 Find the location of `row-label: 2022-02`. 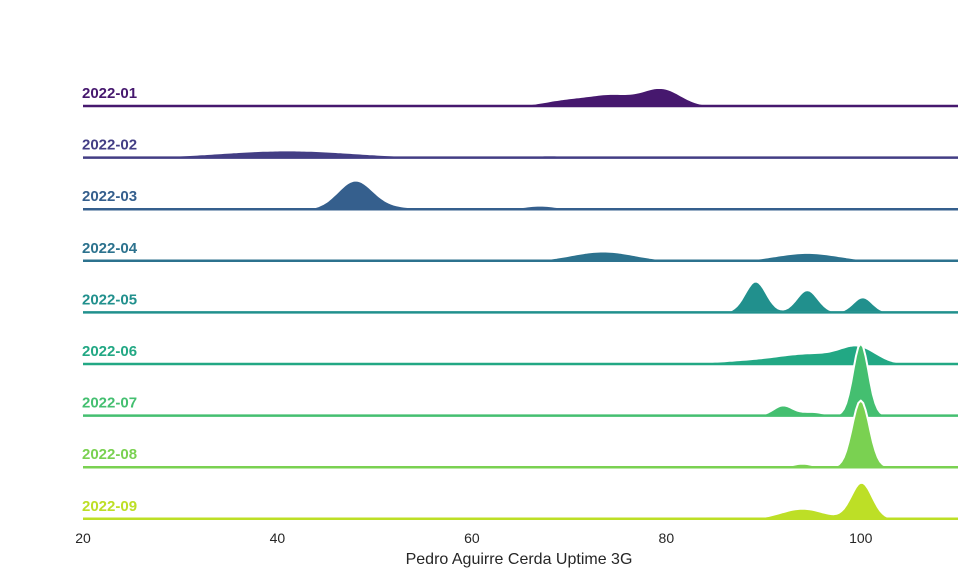

row-label: 2022-02 is located at coordinates (109, 145).